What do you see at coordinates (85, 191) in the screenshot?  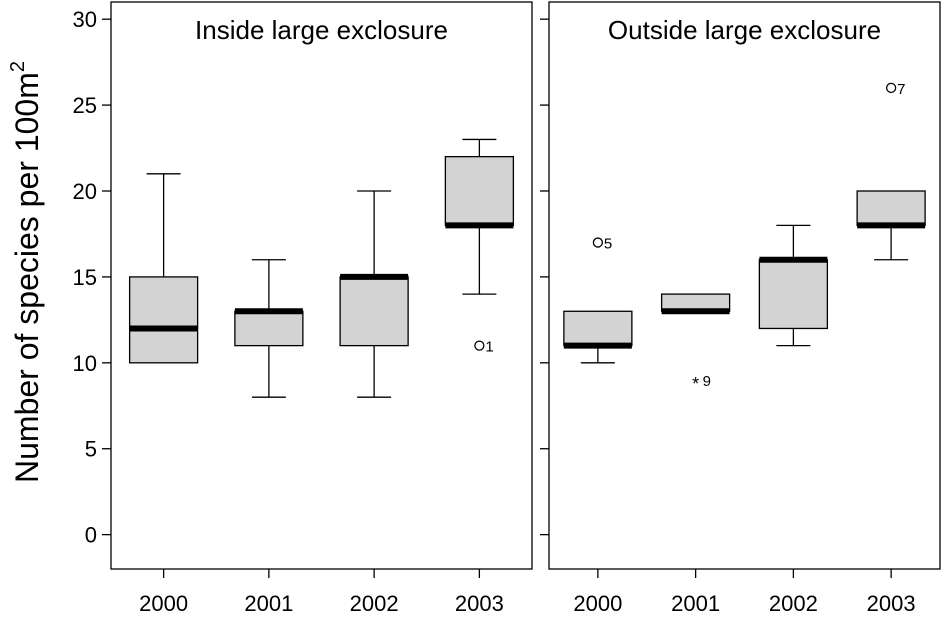 I see `y-tick-label: 20` at bounding box center [85, 191].